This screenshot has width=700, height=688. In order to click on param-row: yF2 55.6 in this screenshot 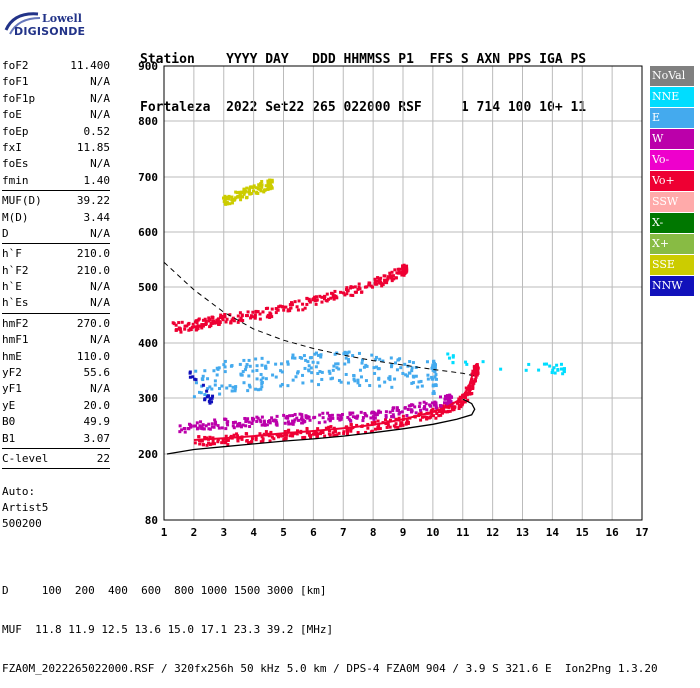, I will do `click(56, 373)`.